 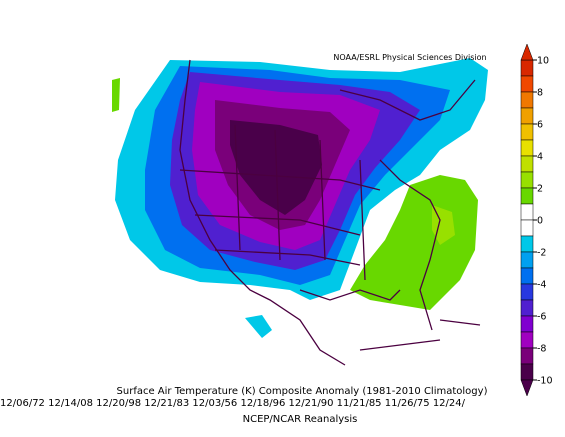 I want to click on caption-source: NCEP/NCAR Reanalysis, so click(x=300, y=419).